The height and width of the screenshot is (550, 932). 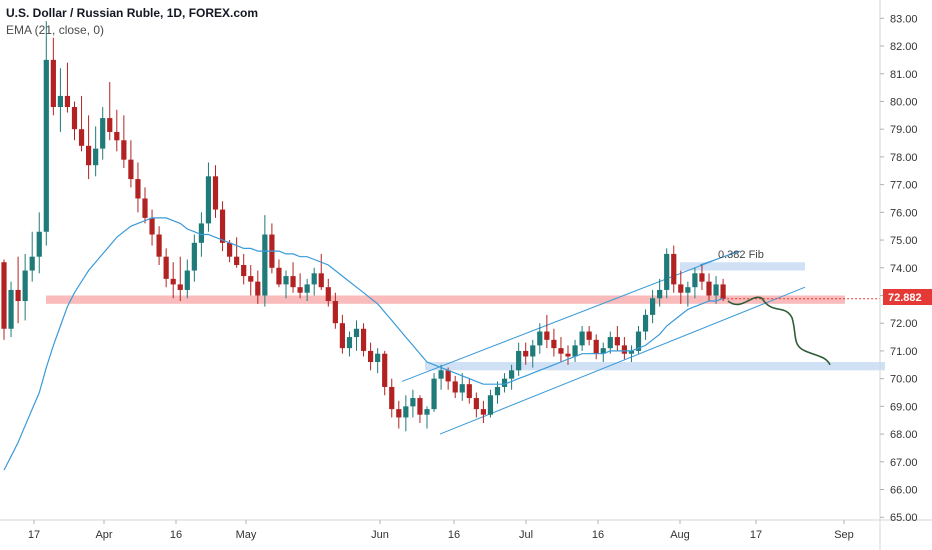 I want to click on indicator-legend: EMA (21, close, 0), so click(x=55, y=30).